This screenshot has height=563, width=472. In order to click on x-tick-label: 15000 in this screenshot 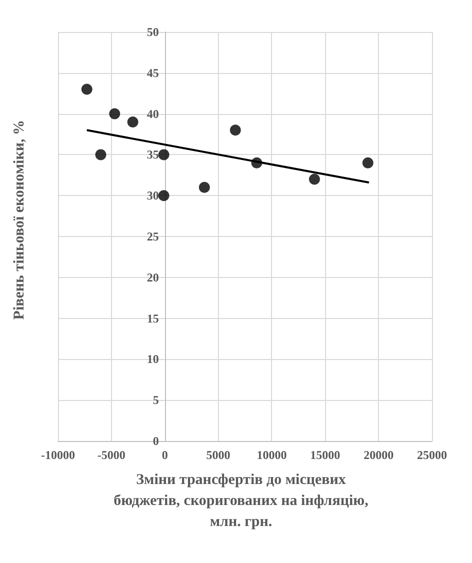, I will do `click(325, 455)`.